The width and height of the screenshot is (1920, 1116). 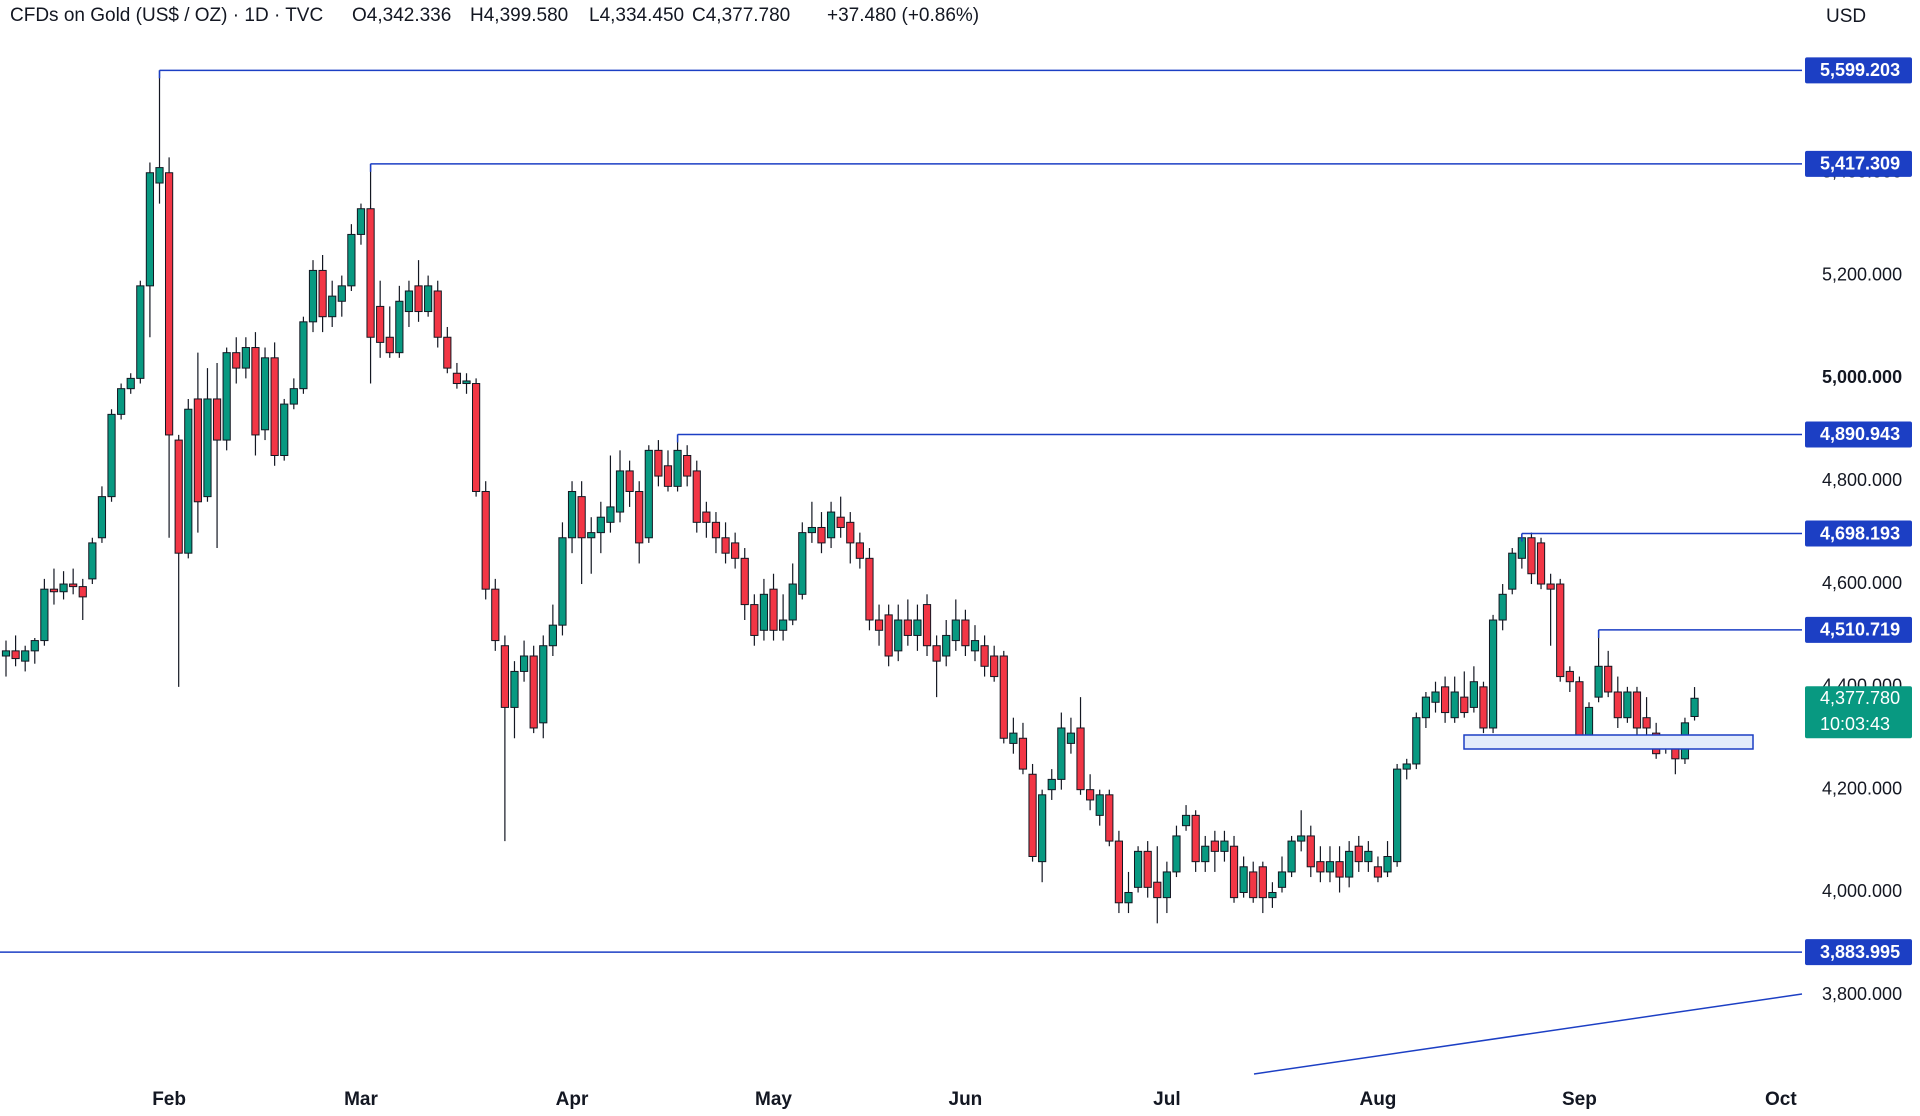 I want to click on x-tick-label: Jun, so click(x=966, y=1099).